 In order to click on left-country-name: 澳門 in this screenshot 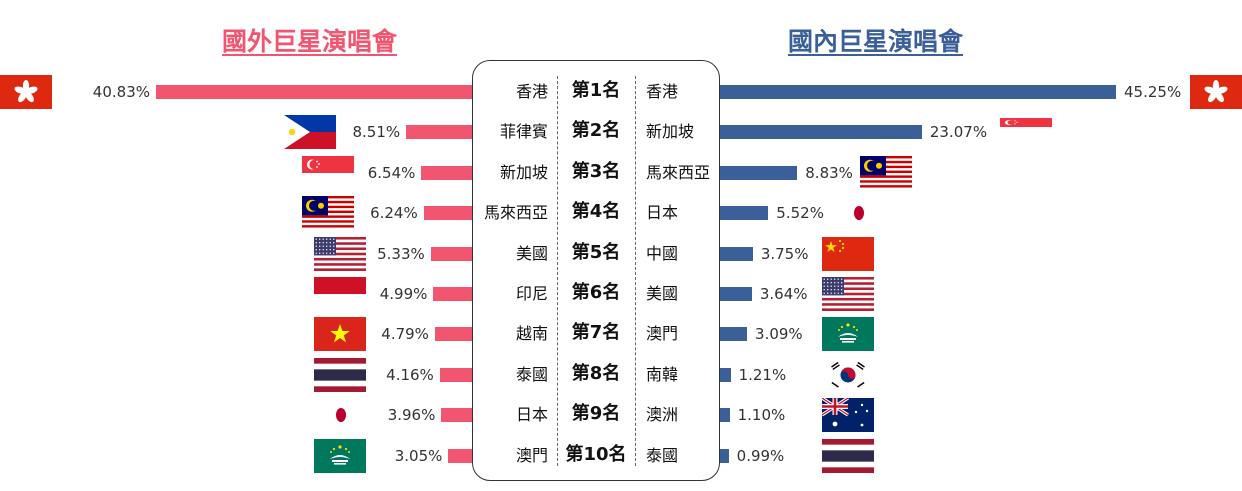, I will do `click(531, 455)`.